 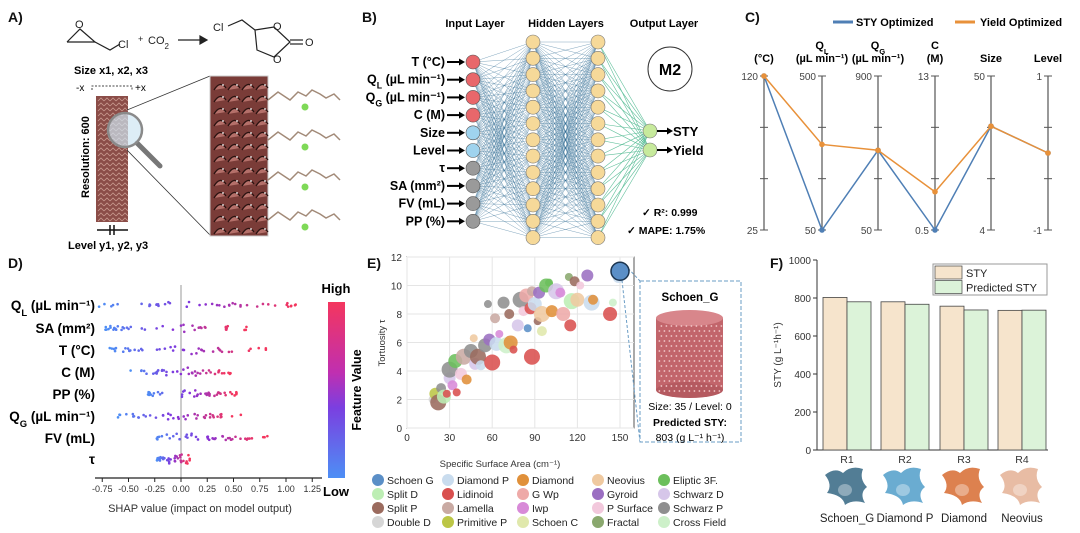 What do you see at coordinates (1022, 519) in the screenshot?
I see `structure-label: Neovius` at bounding box center [1022, 519].